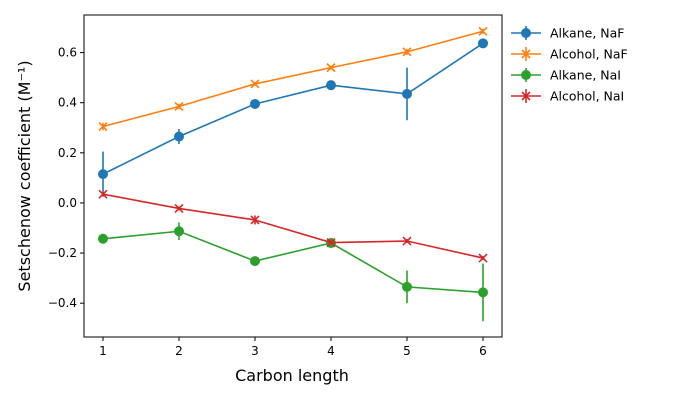  I want to click on y-tick-label: −0.2, so click(62, 253).